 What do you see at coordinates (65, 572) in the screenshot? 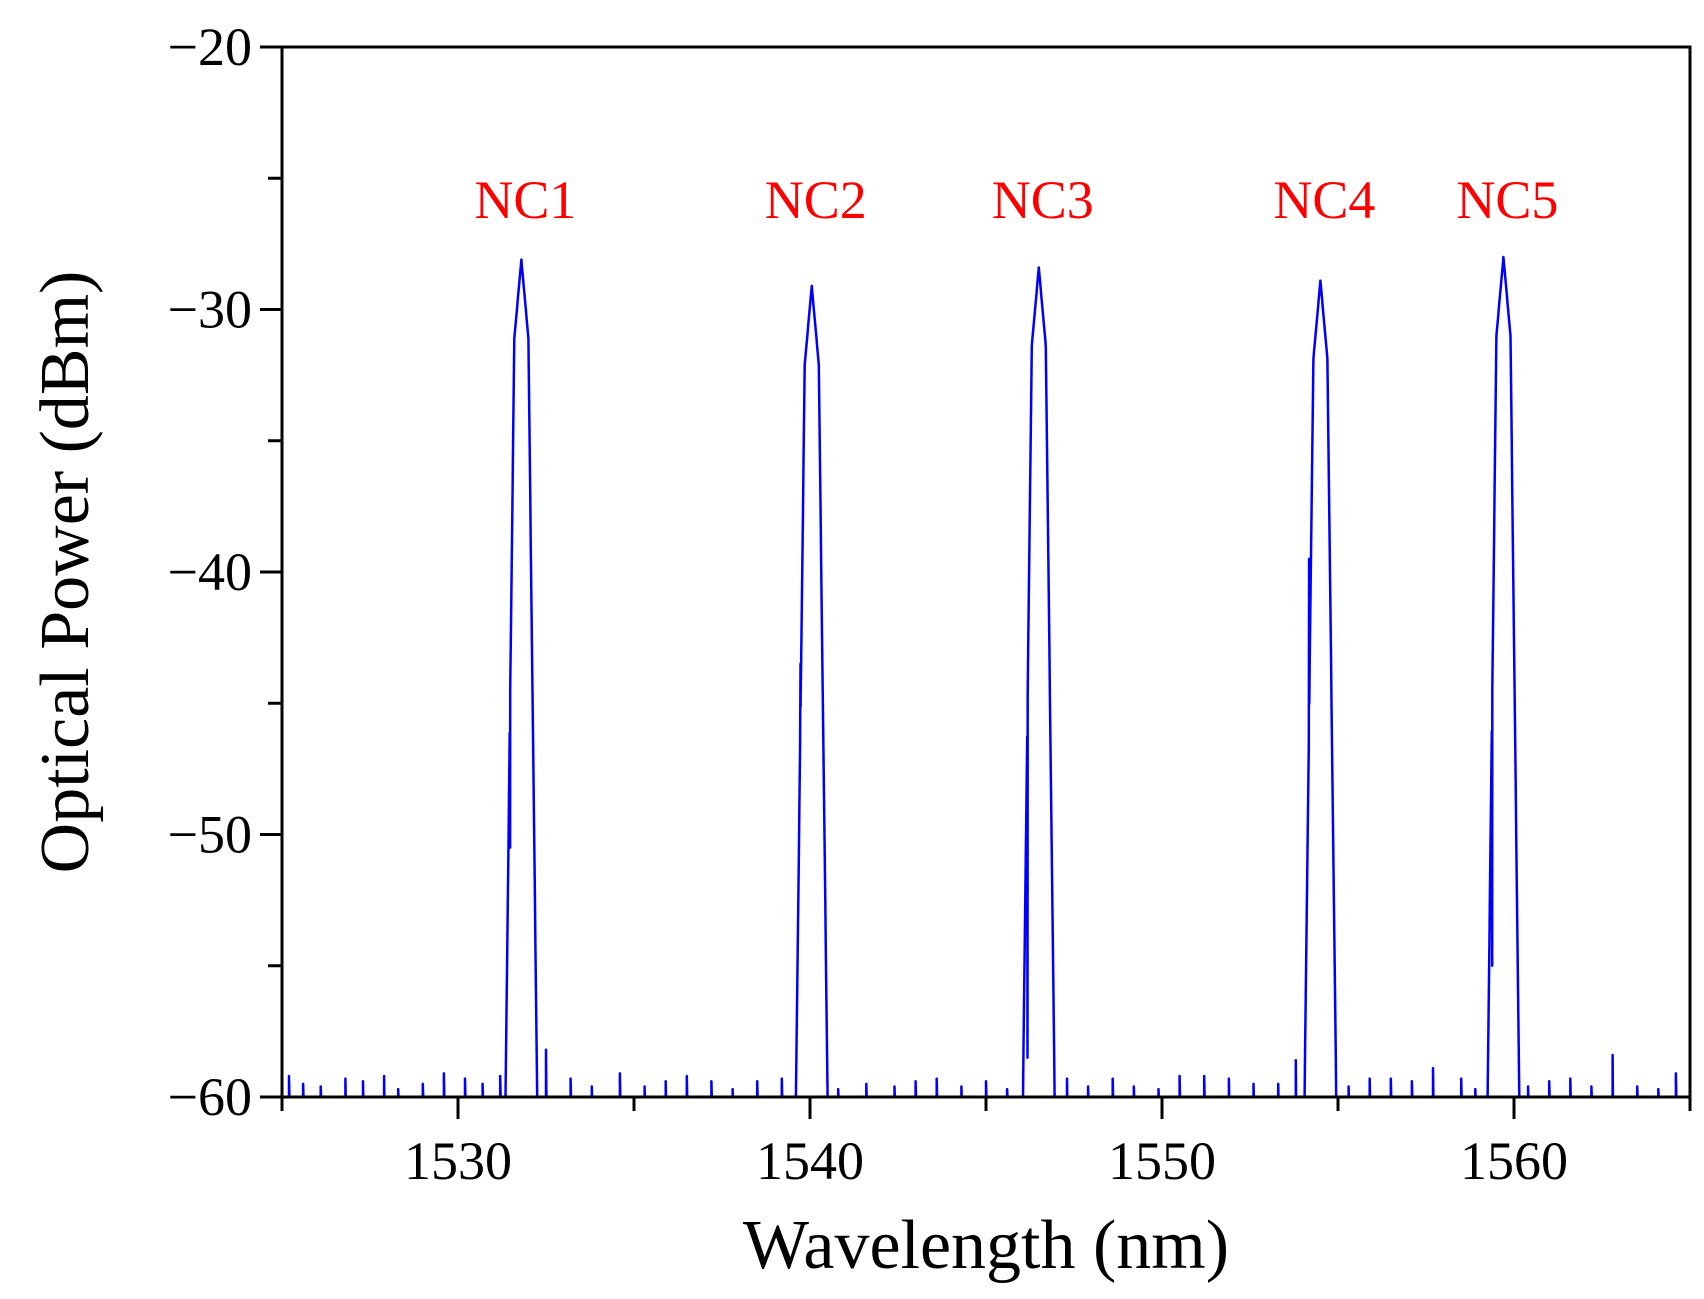
I see `y-axis-title: Optical Power (dBm)` at bounding box center [65, 572].